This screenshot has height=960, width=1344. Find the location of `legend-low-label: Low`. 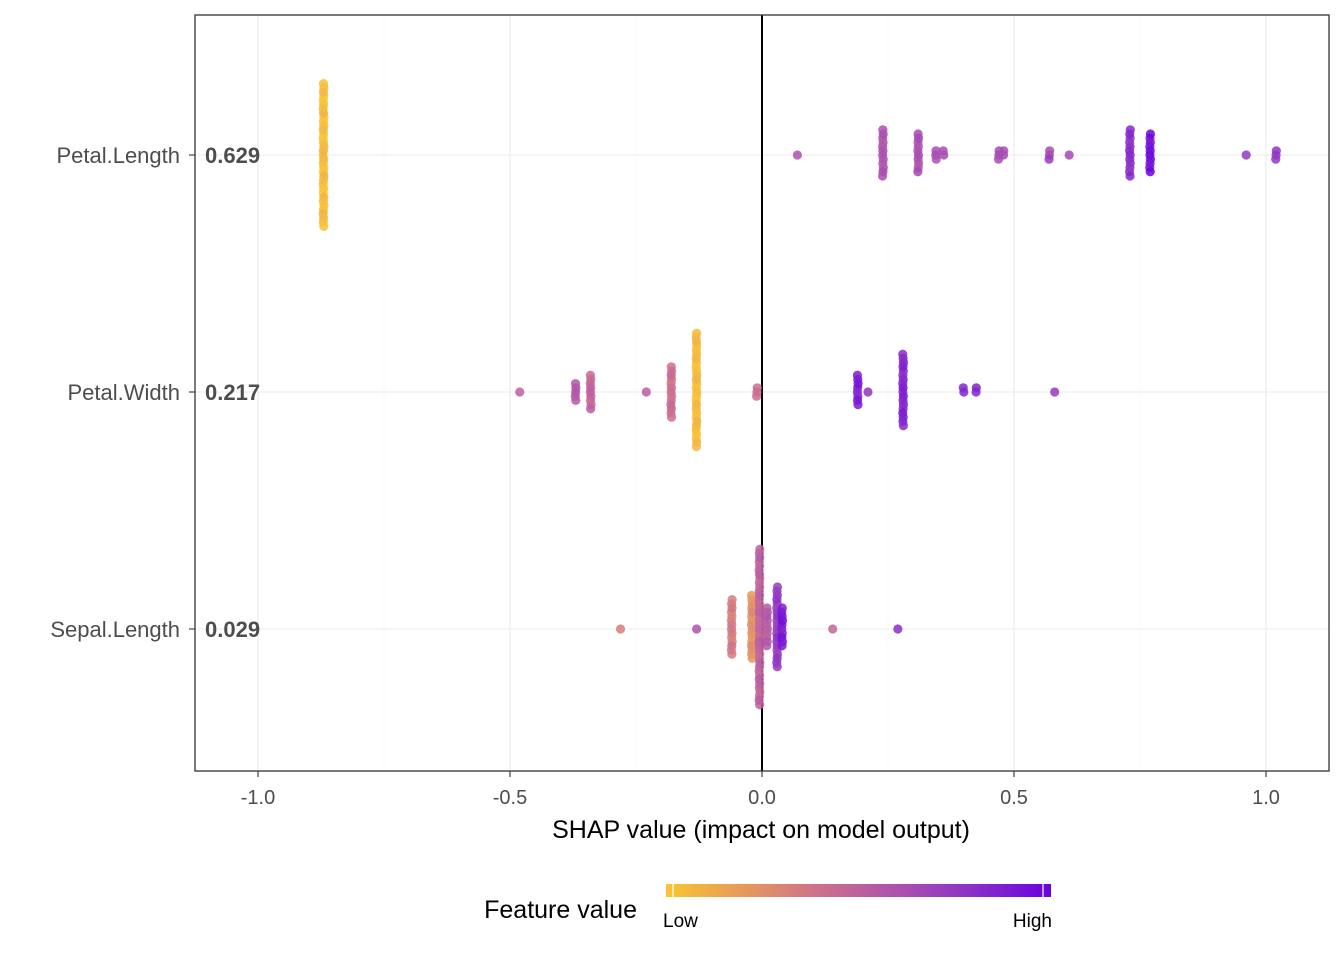

legend-low-label: Low is located at coordinates (680, 921).